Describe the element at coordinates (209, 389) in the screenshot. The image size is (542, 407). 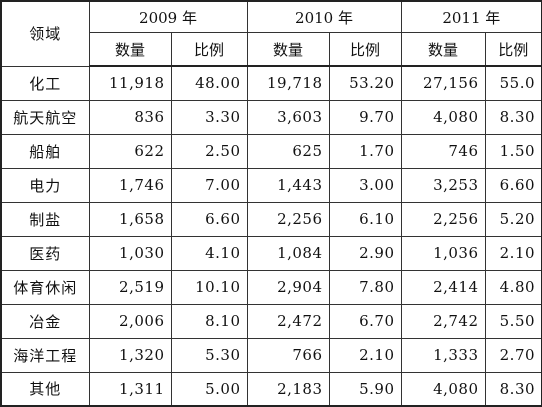
I see `ratio-cell: 5.00` at that location.